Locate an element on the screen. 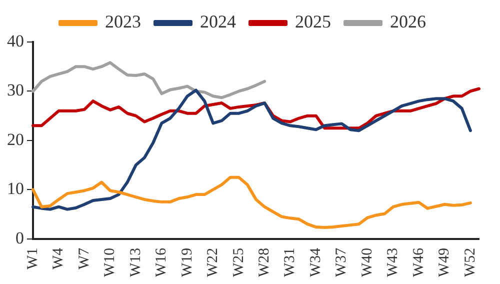 Image resolution: width=500 pixels, height=284 pixels. legend-label: 2026 is located at coordinates (408, 22).